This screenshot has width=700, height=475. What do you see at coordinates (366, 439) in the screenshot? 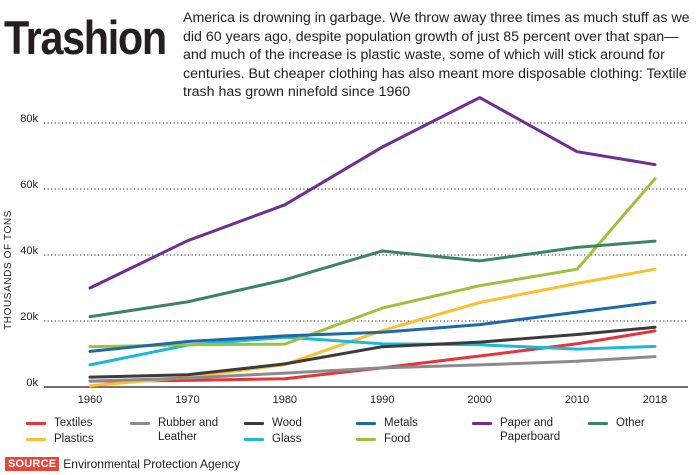
I see `legend-swatch-food` at bounding box center [366, 439].